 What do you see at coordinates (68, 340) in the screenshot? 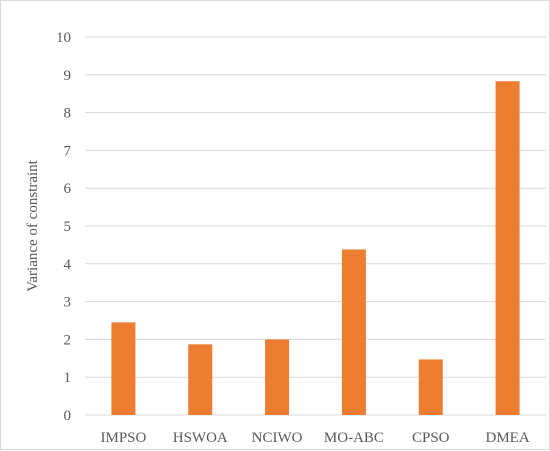
I see `y-tick-label: 2` at bounding box center [68, 340].